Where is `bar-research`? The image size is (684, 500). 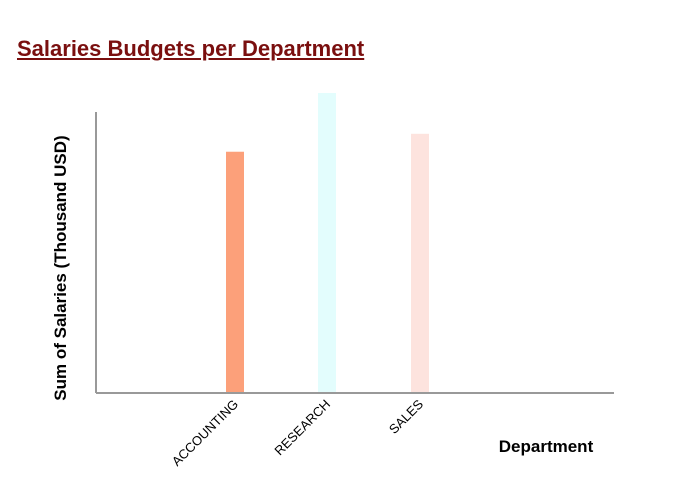
bar-research is located at coordinates (327, 243).